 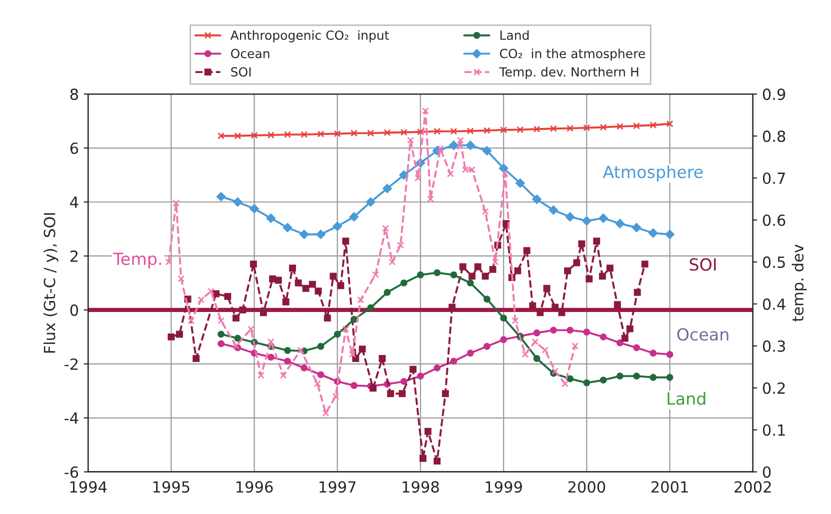 What do you see at coordinates (774, 304) in the screenshot?
I see `y2-tick-label: 0.4` at bounding box center [774, 304].